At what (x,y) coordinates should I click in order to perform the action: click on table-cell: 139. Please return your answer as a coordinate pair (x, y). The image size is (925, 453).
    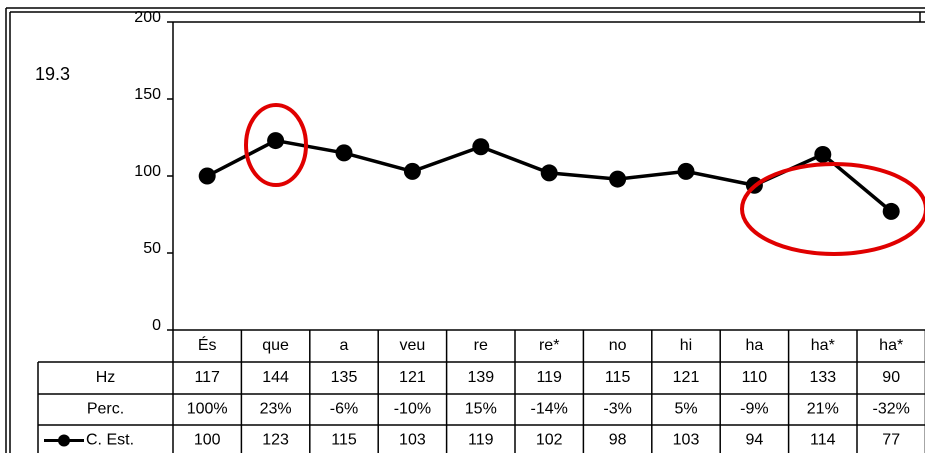
    Looking at the image, I should click on (480, 377).